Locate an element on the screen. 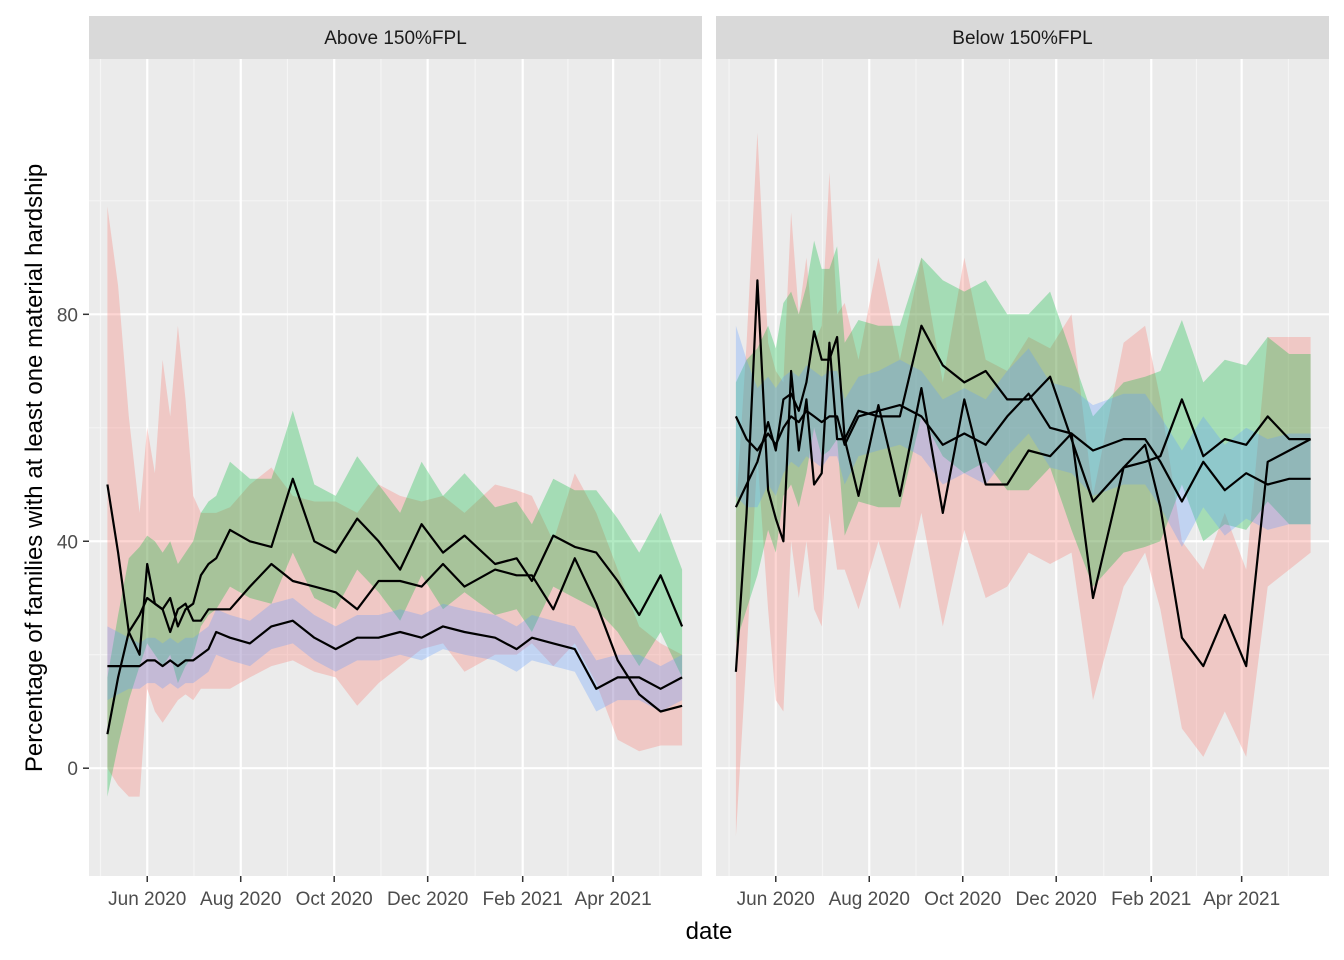 The width and height of the screenshot is (1344, 960). y-axis: 0 40 80 is located at coordinates (73, 542).